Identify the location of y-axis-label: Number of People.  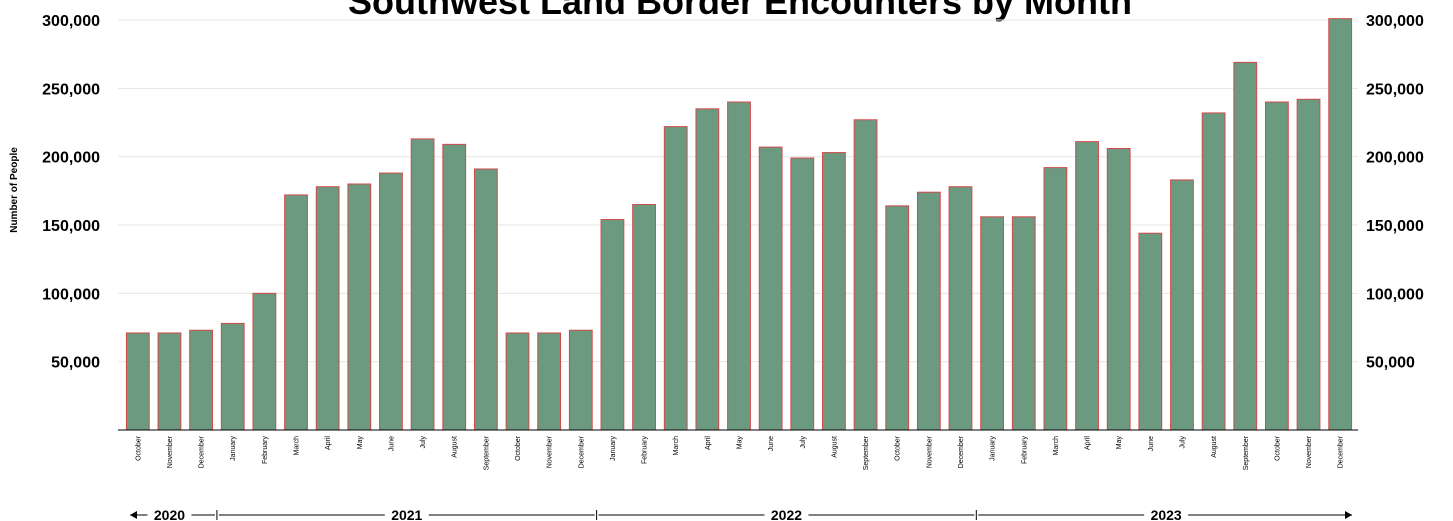
(14, 190).